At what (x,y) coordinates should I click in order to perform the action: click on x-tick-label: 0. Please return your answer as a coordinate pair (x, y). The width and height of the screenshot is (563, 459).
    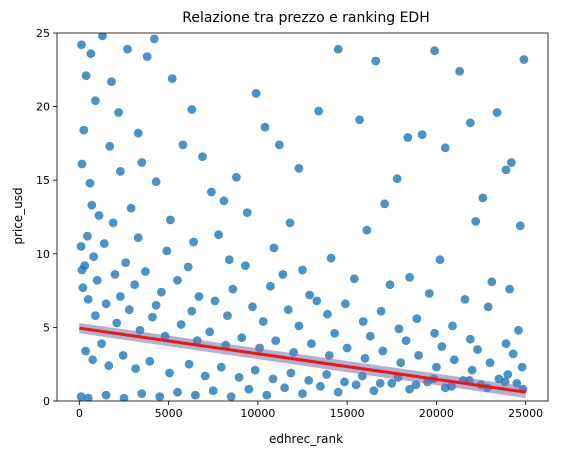
    Looking at the image, I should click on (79, 413).